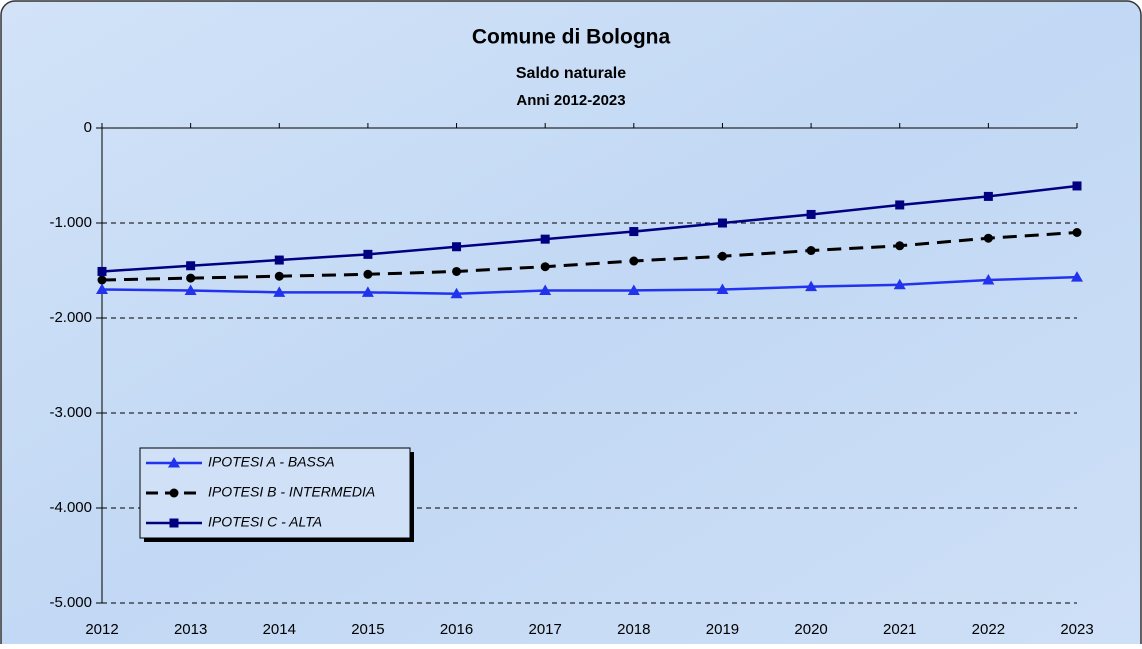  Describe the element at coordinates (722, 629) in the screenshot. I see `x-tick-label: 2019` at that location.